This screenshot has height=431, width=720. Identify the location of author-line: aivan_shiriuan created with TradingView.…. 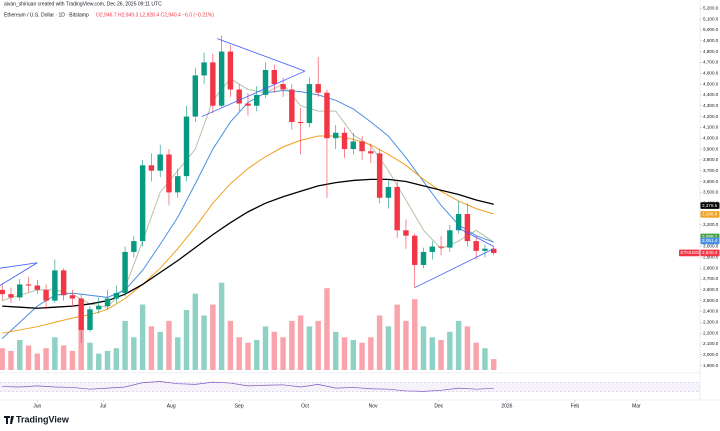
(83, 4).